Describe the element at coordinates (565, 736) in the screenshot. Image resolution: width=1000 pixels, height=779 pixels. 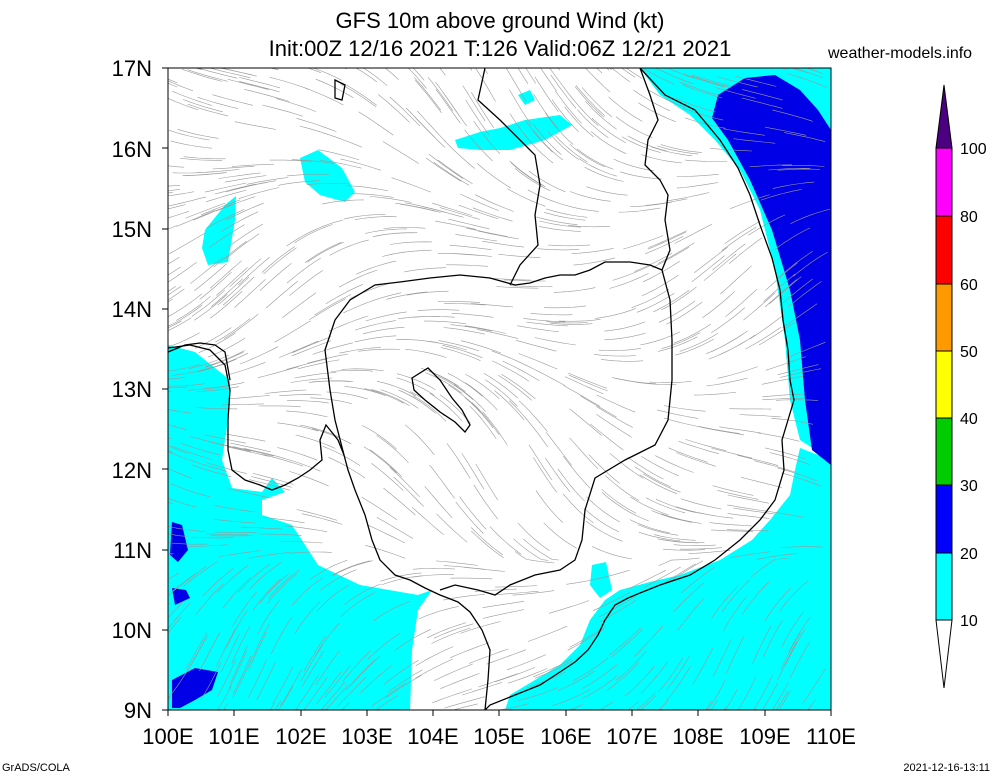
I see `lon-label-106e: 106E` at that location.